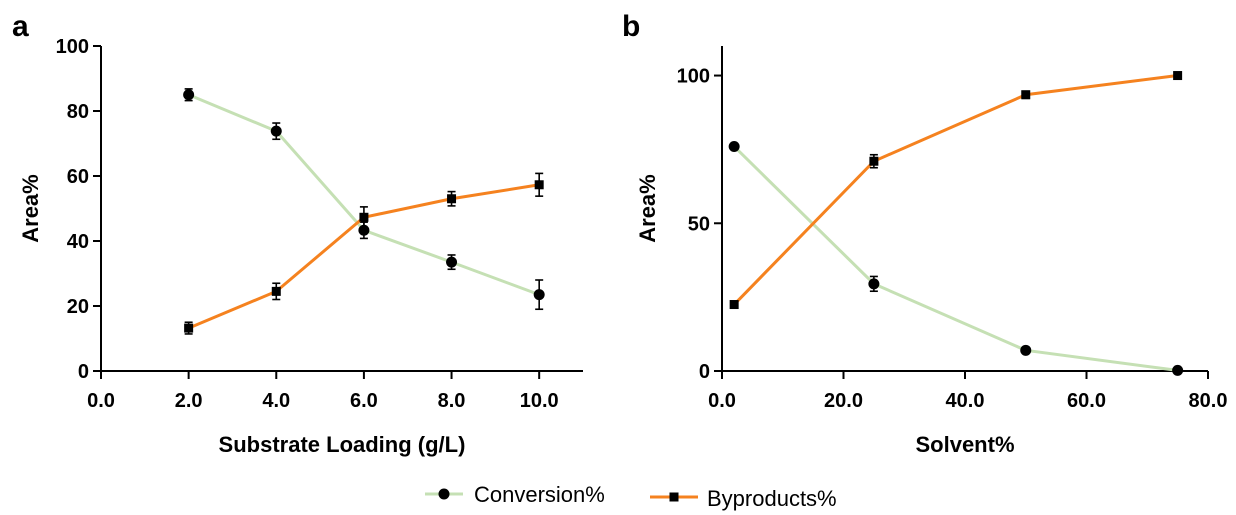 This screenshot has height=515, width=1236. I want to click on y-tick-label: 50, so click(699, 224).